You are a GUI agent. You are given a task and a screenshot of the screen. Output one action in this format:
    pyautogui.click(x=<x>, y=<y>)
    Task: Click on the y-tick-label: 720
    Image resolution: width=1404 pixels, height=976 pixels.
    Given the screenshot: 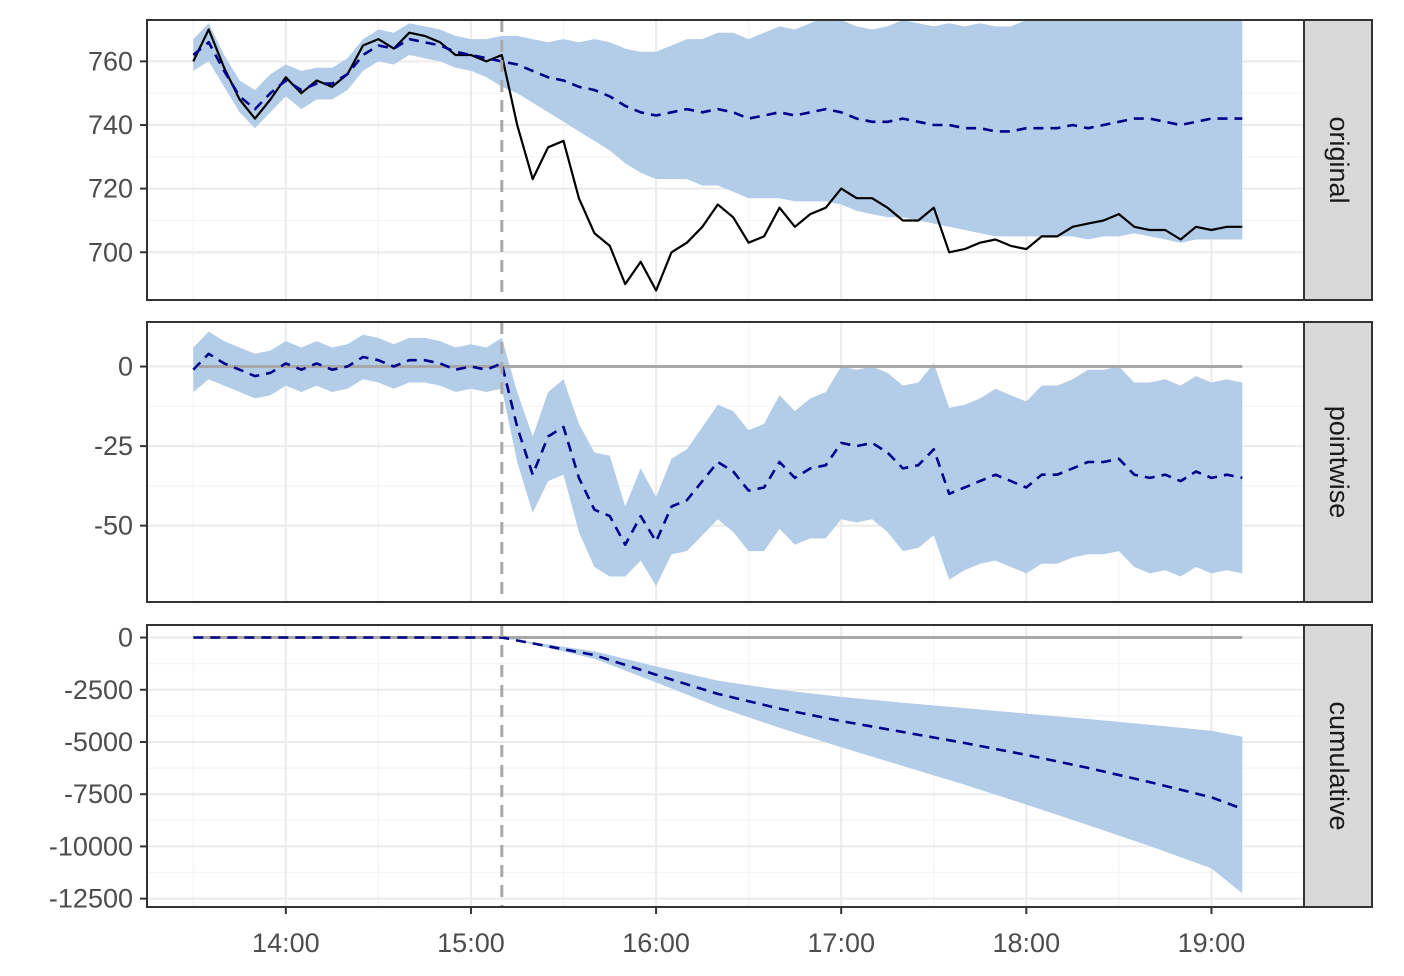 What is the action you would take?
    pyautogui.click(x=110, y=189)
    